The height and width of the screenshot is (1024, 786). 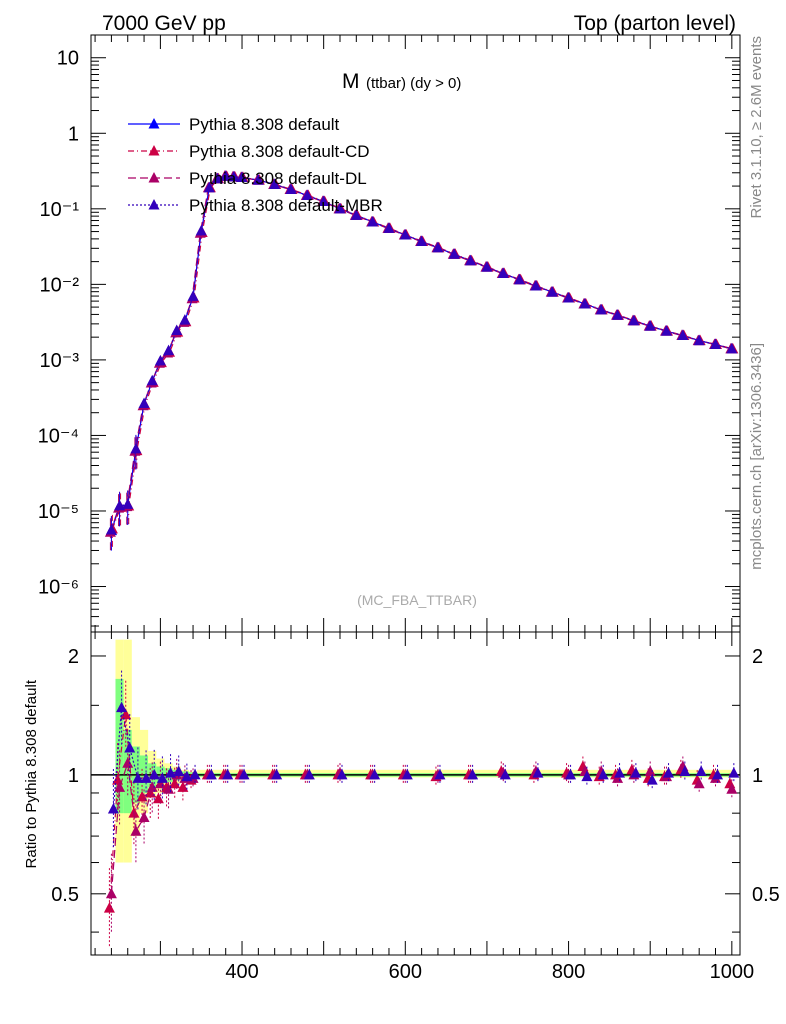 I want to click on watermark: (MC_FBA_TTBAR), so click(x=417, y=600).